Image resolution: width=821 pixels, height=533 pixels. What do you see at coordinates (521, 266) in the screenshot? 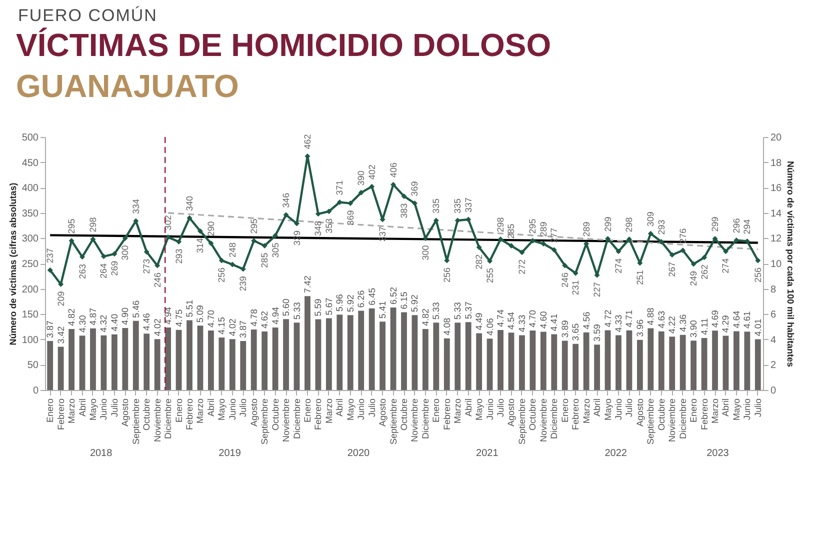
I see `data-label: 272` at bounding box center [521, 266].